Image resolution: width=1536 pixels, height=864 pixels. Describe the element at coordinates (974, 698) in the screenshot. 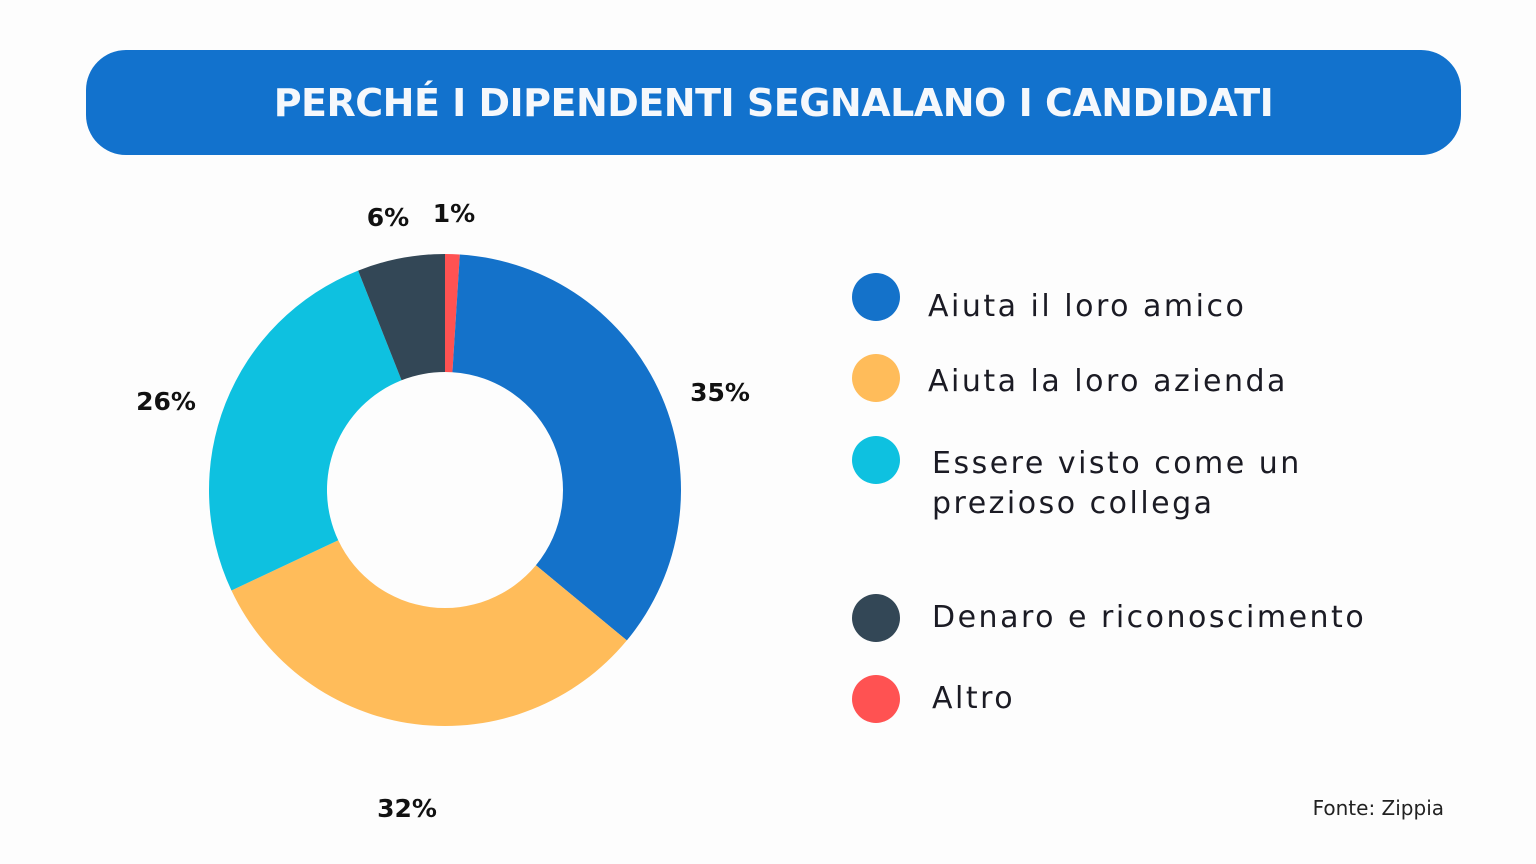

I see `legend-label: Altro` at that location.